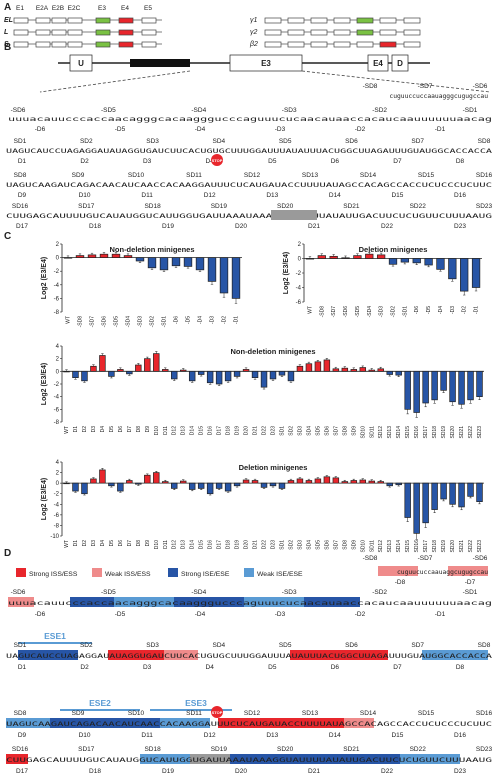  What do you see at coordinates (272, 351) in the screenshot?
I see `chart2-title: Non-deletion minigenes` at bounding box center [272, 351].